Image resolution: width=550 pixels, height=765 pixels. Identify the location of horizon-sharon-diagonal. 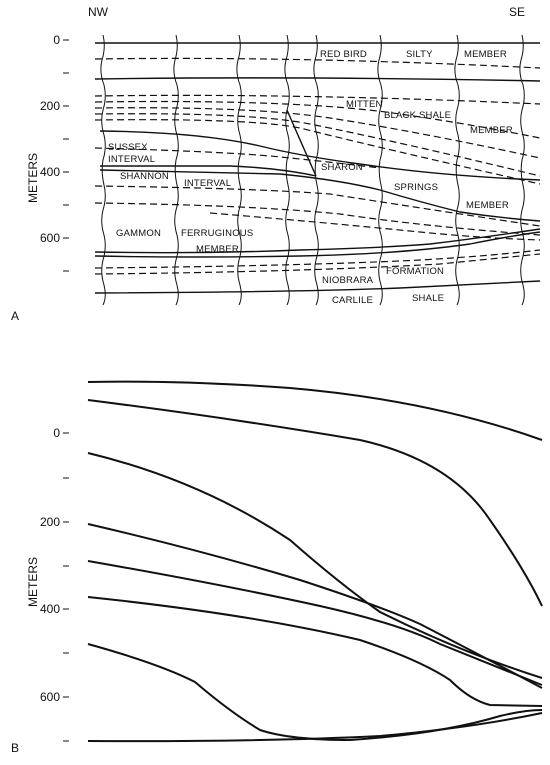
(301, 143).